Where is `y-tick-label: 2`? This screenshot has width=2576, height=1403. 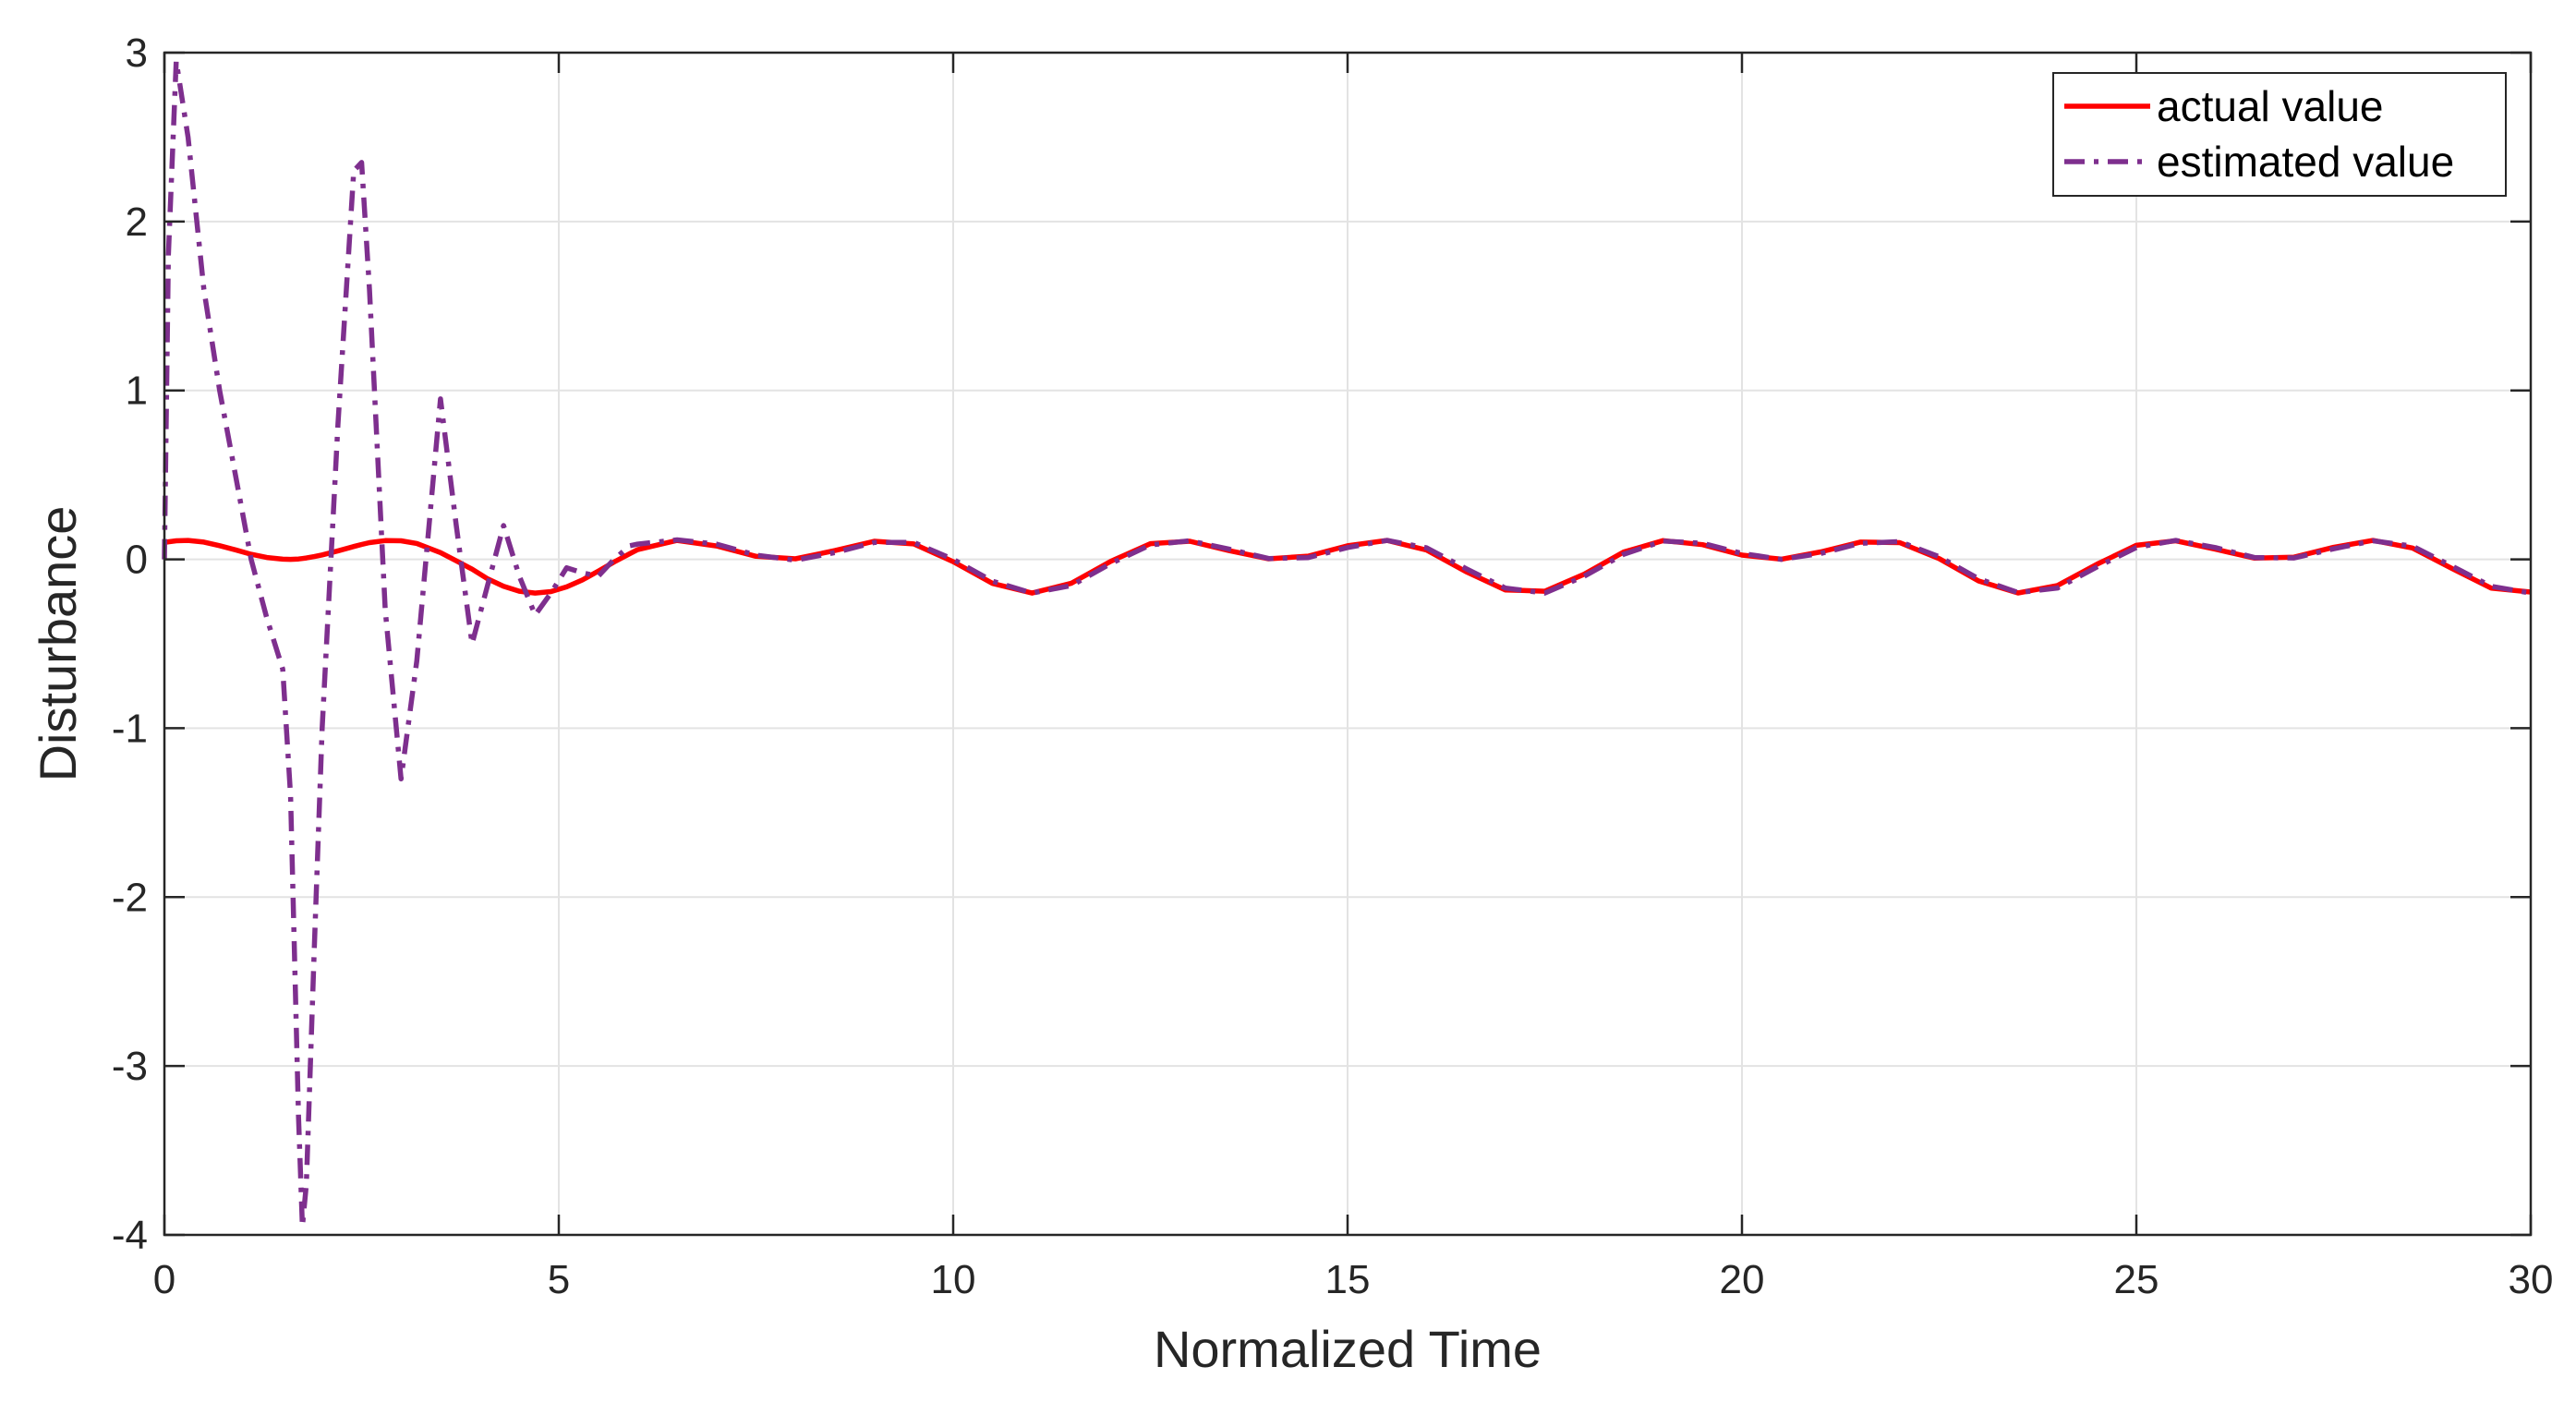 y-tick-label: 2 is located at coordinates (137, 223).